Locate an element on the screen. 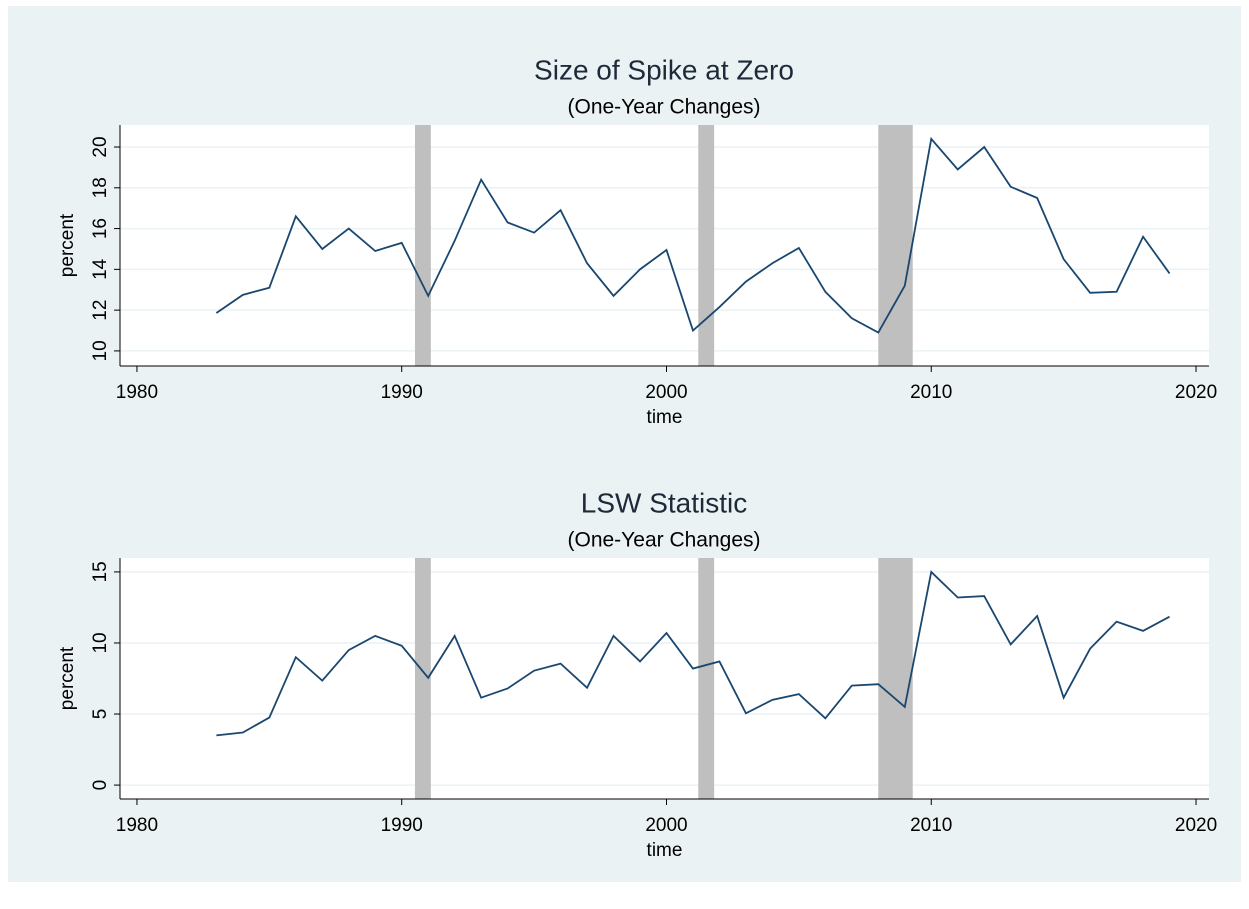 The height and width of the screenshot is (909, 1249). y-tick-label: 18 is located at coordinates (100, 187).